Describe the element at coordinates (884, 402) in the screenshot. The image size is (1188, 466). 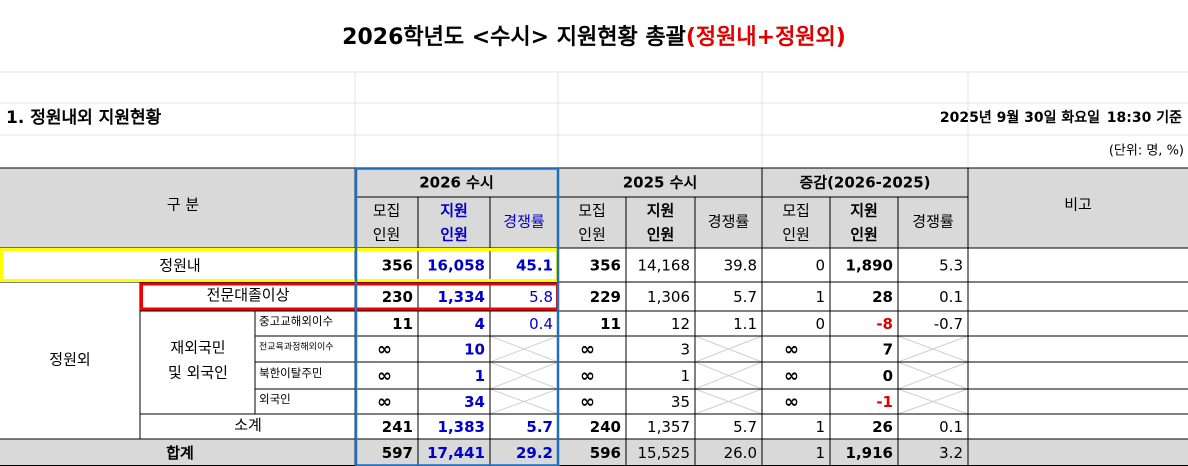
I see `cell-value: -1` at that location.